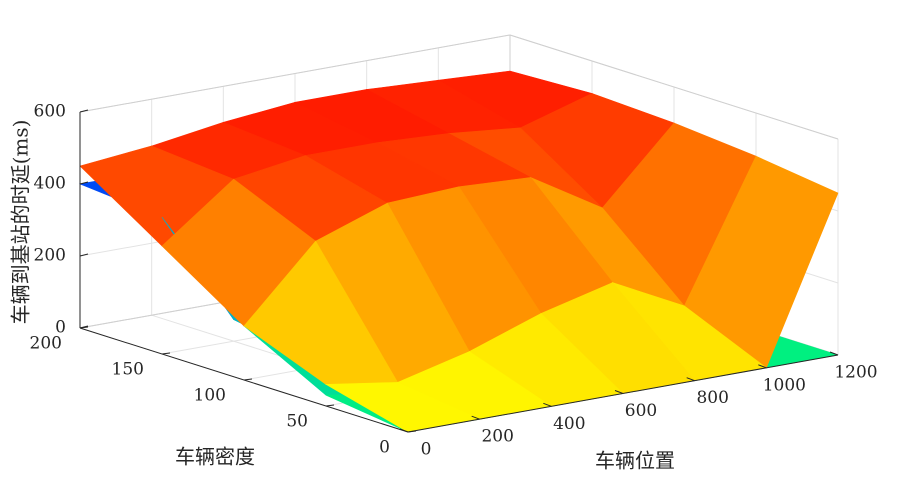 The width and height of the screenshot is (897, 486). I want to click on z-tick-label: 400, so click(50, 184).